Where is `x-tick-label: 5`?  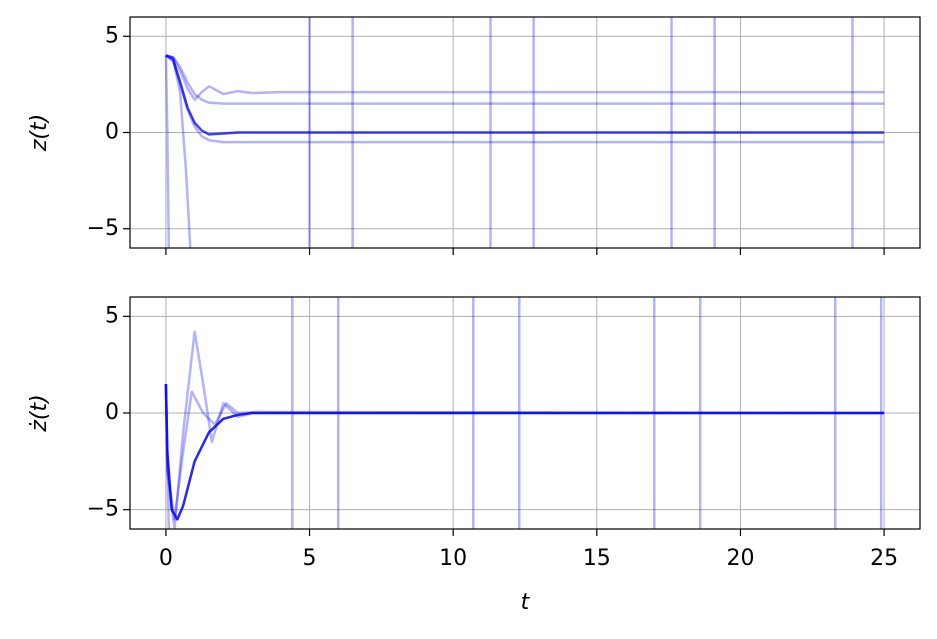 x-tick-label: 5 is located at coordinates (310, 558).